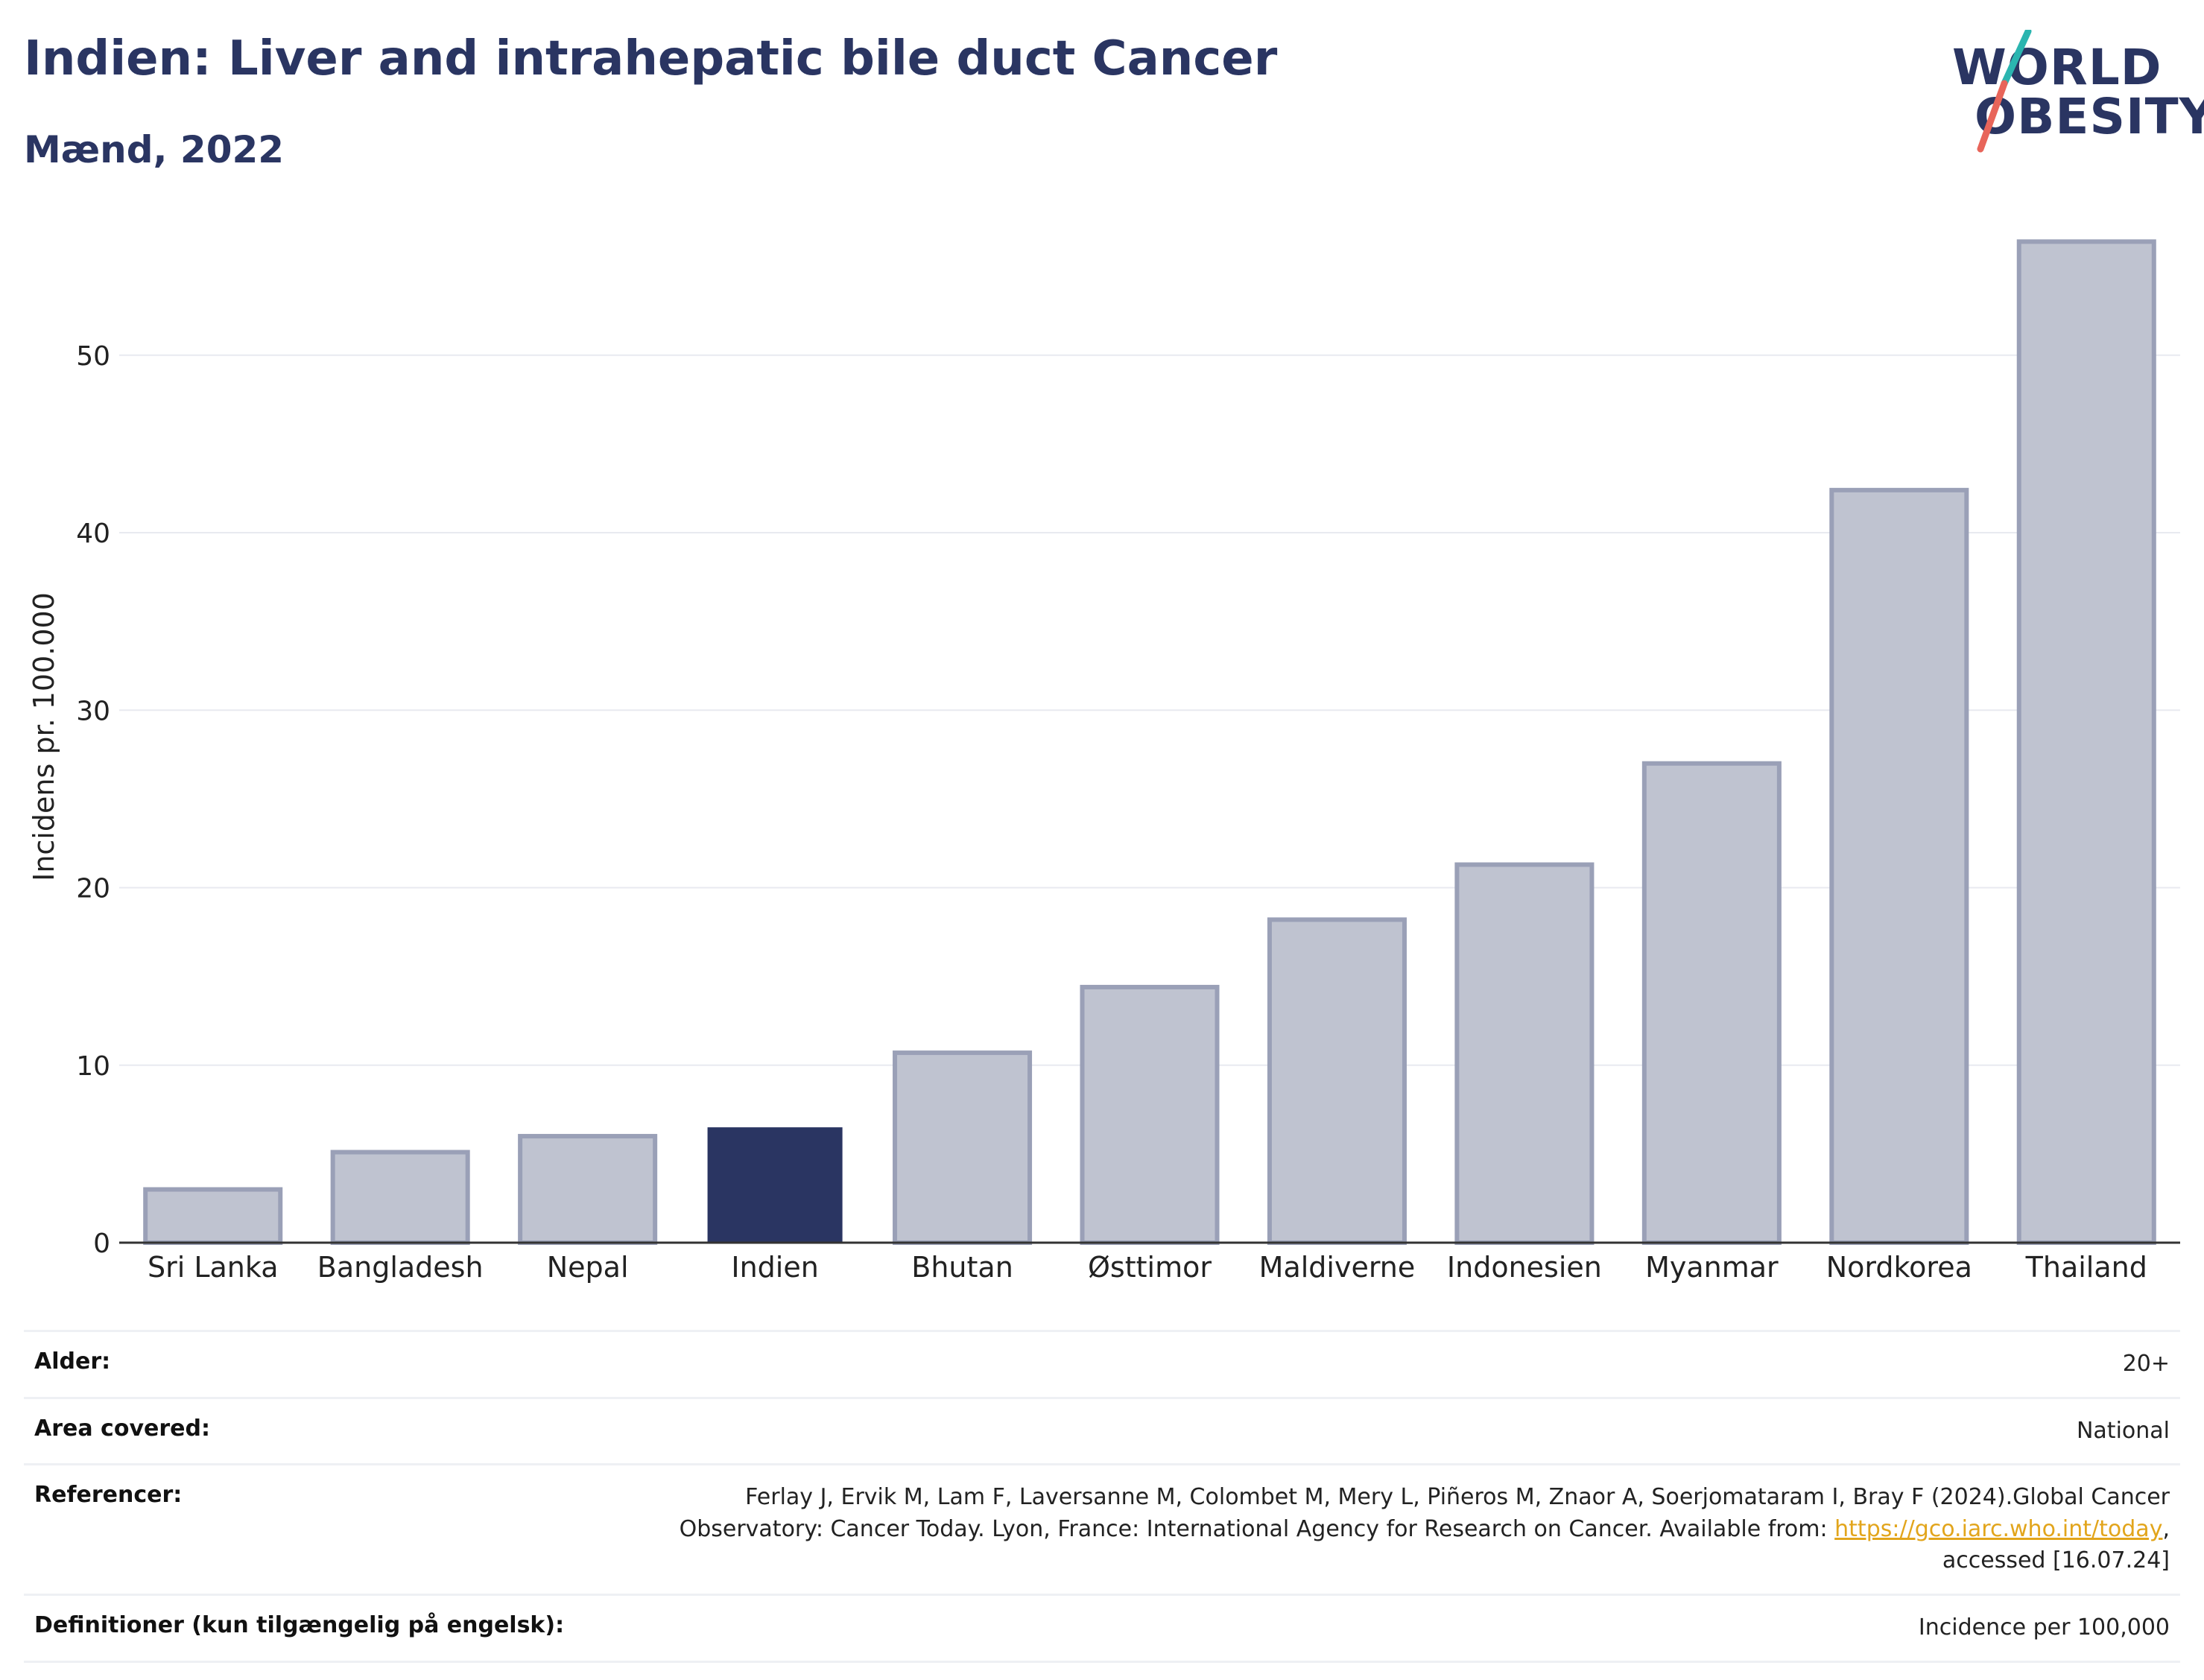 Image resolution: width=2204 pixels, height=1680 pixels. Describe the element at coordinates (2123, 1430) in the screenshot. I see `meta-value: National` at that location.